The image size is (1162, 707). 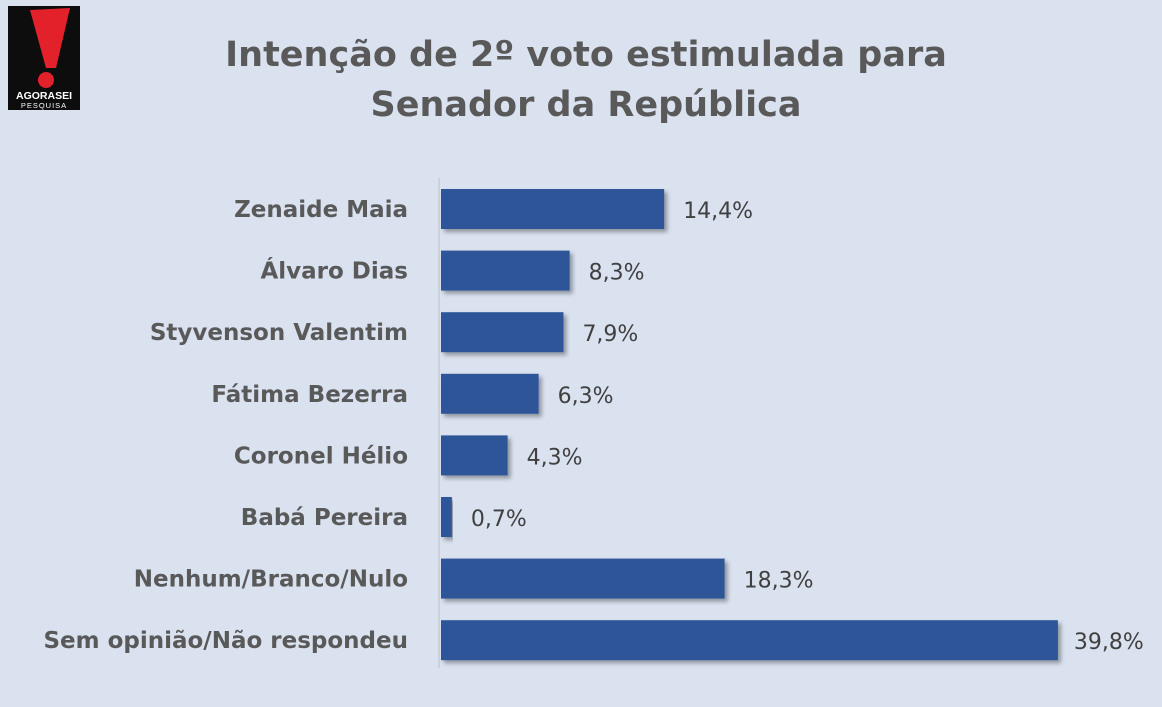 I want to click on data-label: 0,7%, so click(x=499, y=519).